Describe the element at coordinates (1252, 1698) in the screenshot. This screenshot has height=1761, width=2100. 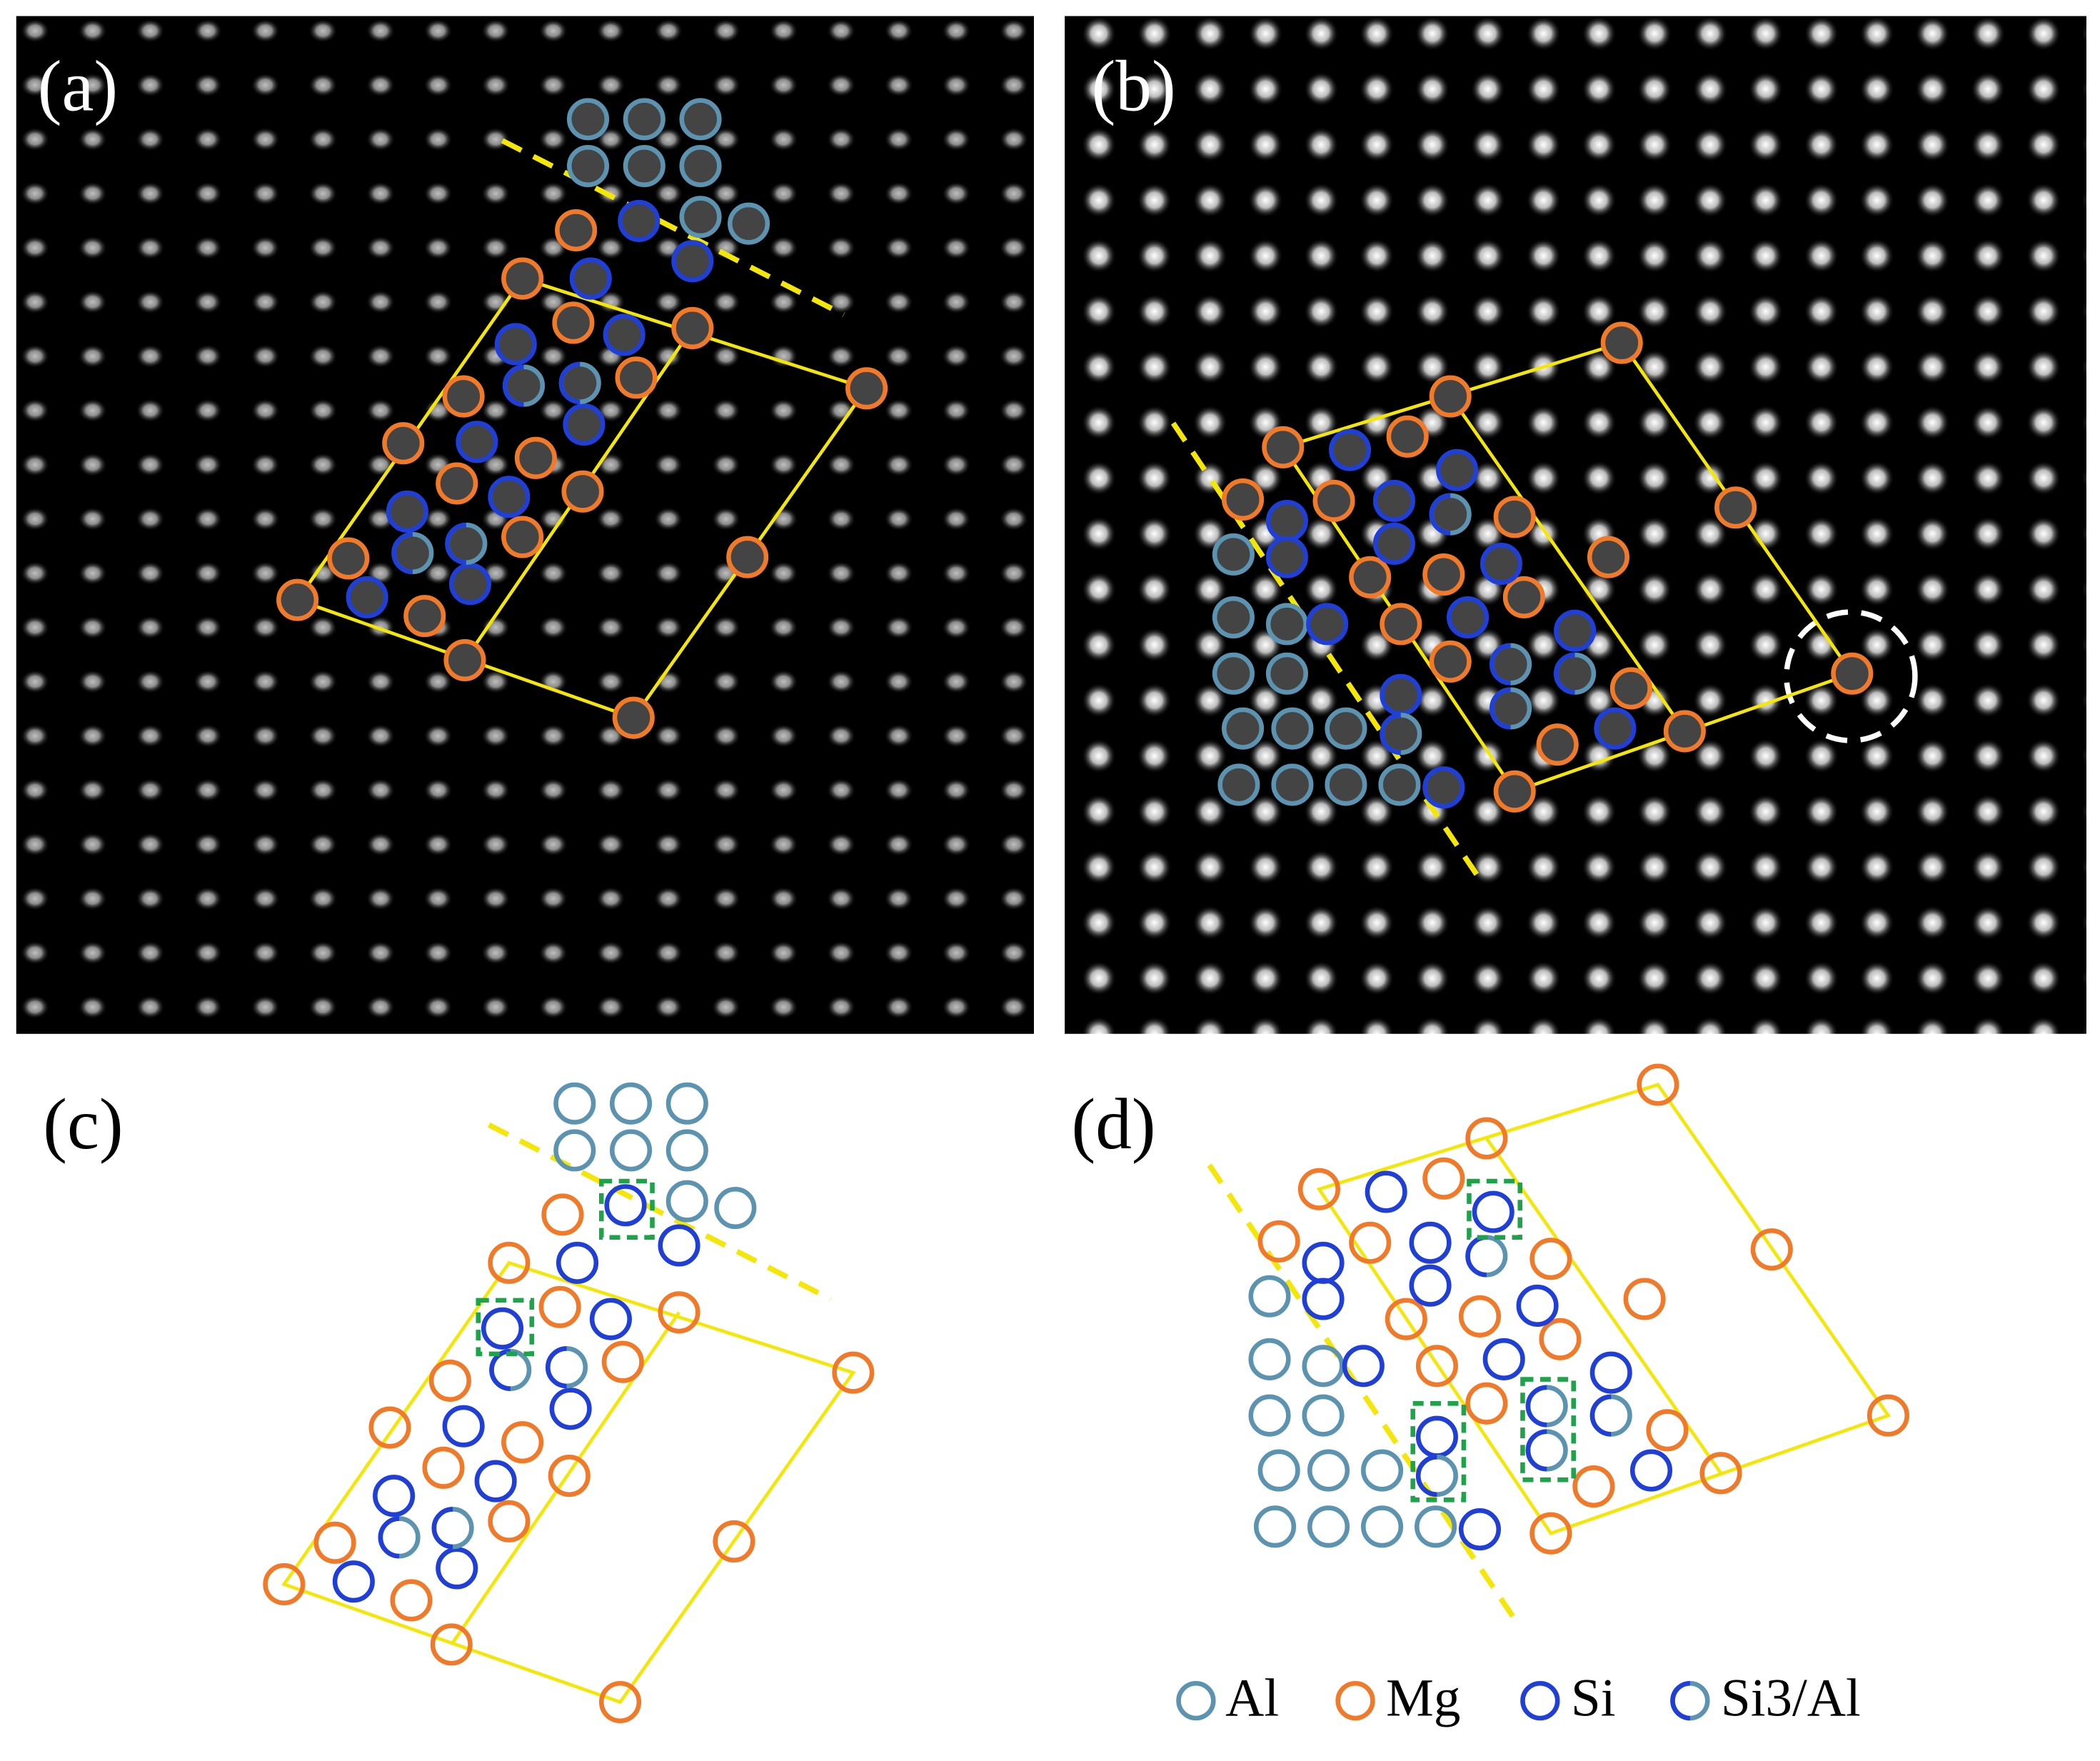
I see `legend-label: Al` at that location.